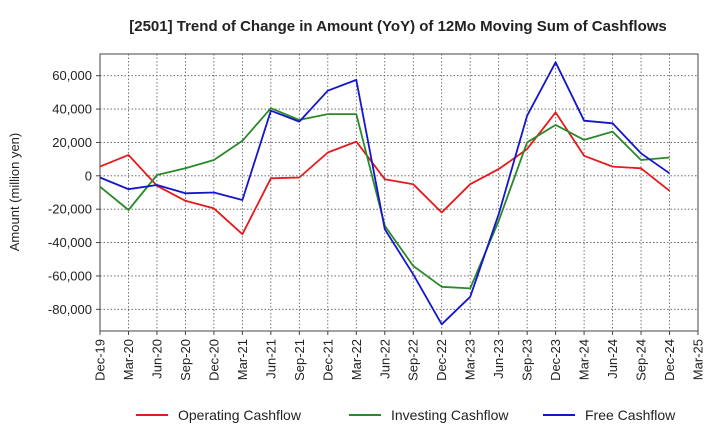 The image size is (720, 440). What do you see at coordinates (555, 360) in the screenshot?
I see `x-tick-label: Dec-23` at bounding box center [555, 360].